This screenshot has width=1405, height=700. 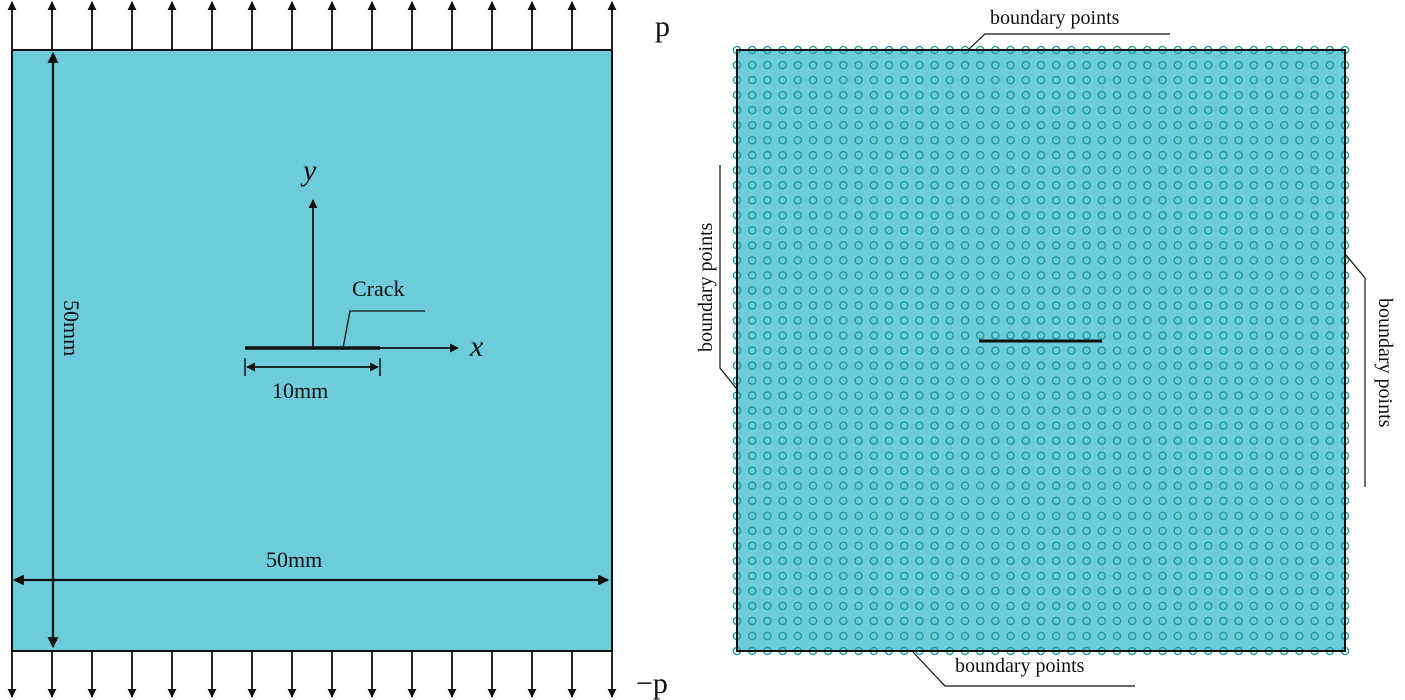 What do you see at coordinates (383, 329) in the screenshot?
I see `crack-leader` at bounding box center [383, 329].